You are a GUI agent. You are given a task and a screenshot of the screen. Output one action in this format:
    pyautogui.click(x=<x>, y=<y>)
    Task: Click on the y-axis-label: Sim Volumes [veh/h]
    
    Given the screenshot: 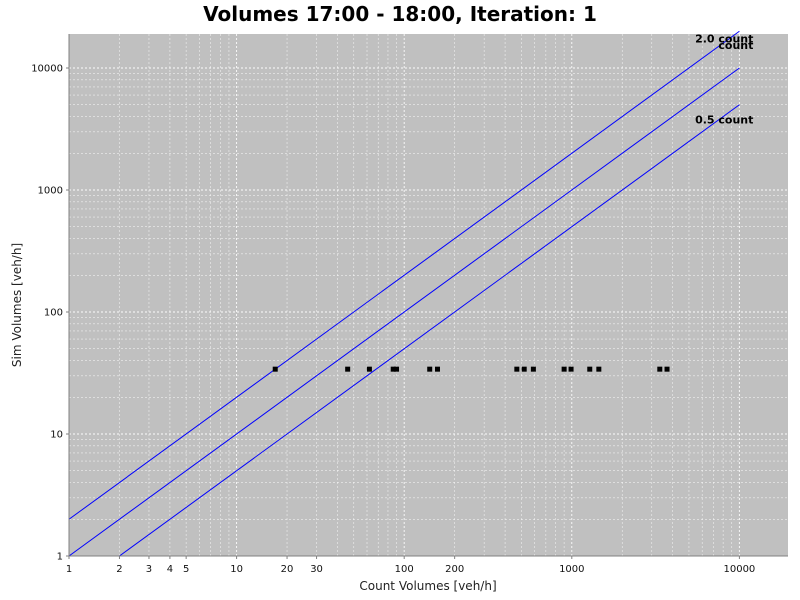 What is the action you would take?
    pyautogui.click(x=17, y=305)
    